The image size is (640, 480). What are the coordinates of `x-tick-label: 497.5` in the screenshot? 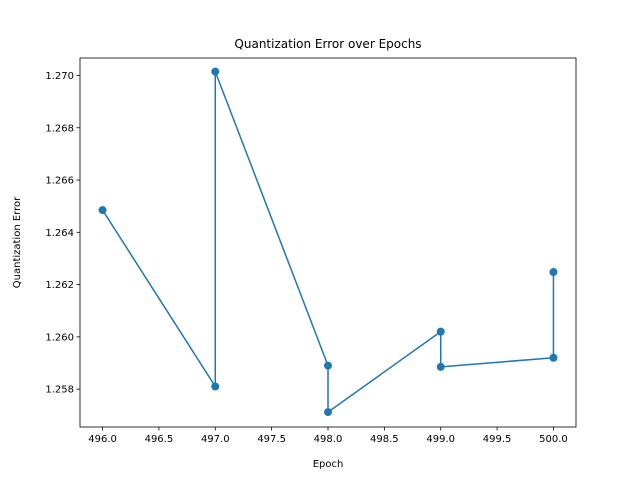 It's located at (271, 439).